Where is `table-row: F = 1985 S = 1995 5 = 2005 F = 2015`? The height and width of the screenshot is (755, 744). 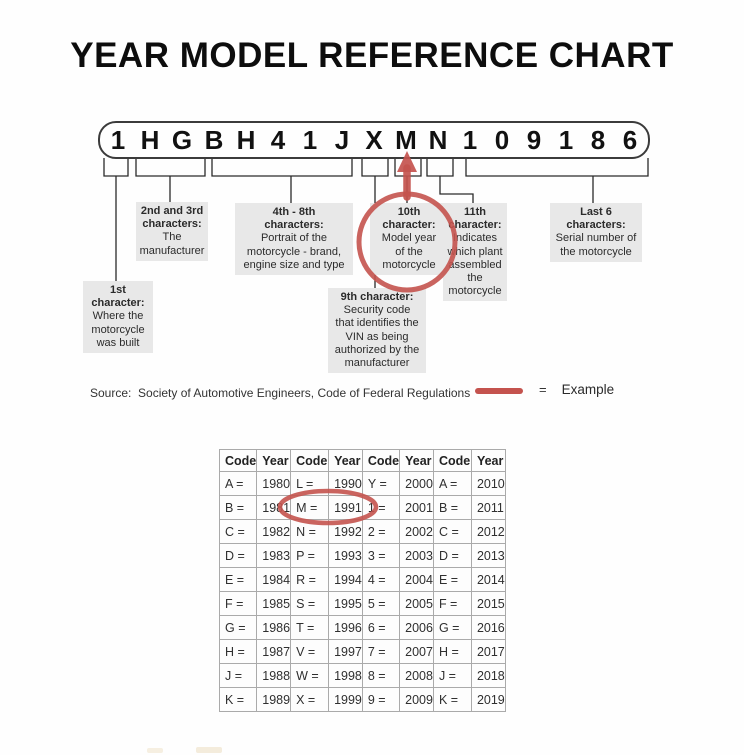
table-row: F = 1985 S = 1995 5 = 2005 F = 2015 is located at coordinates (362, 603).